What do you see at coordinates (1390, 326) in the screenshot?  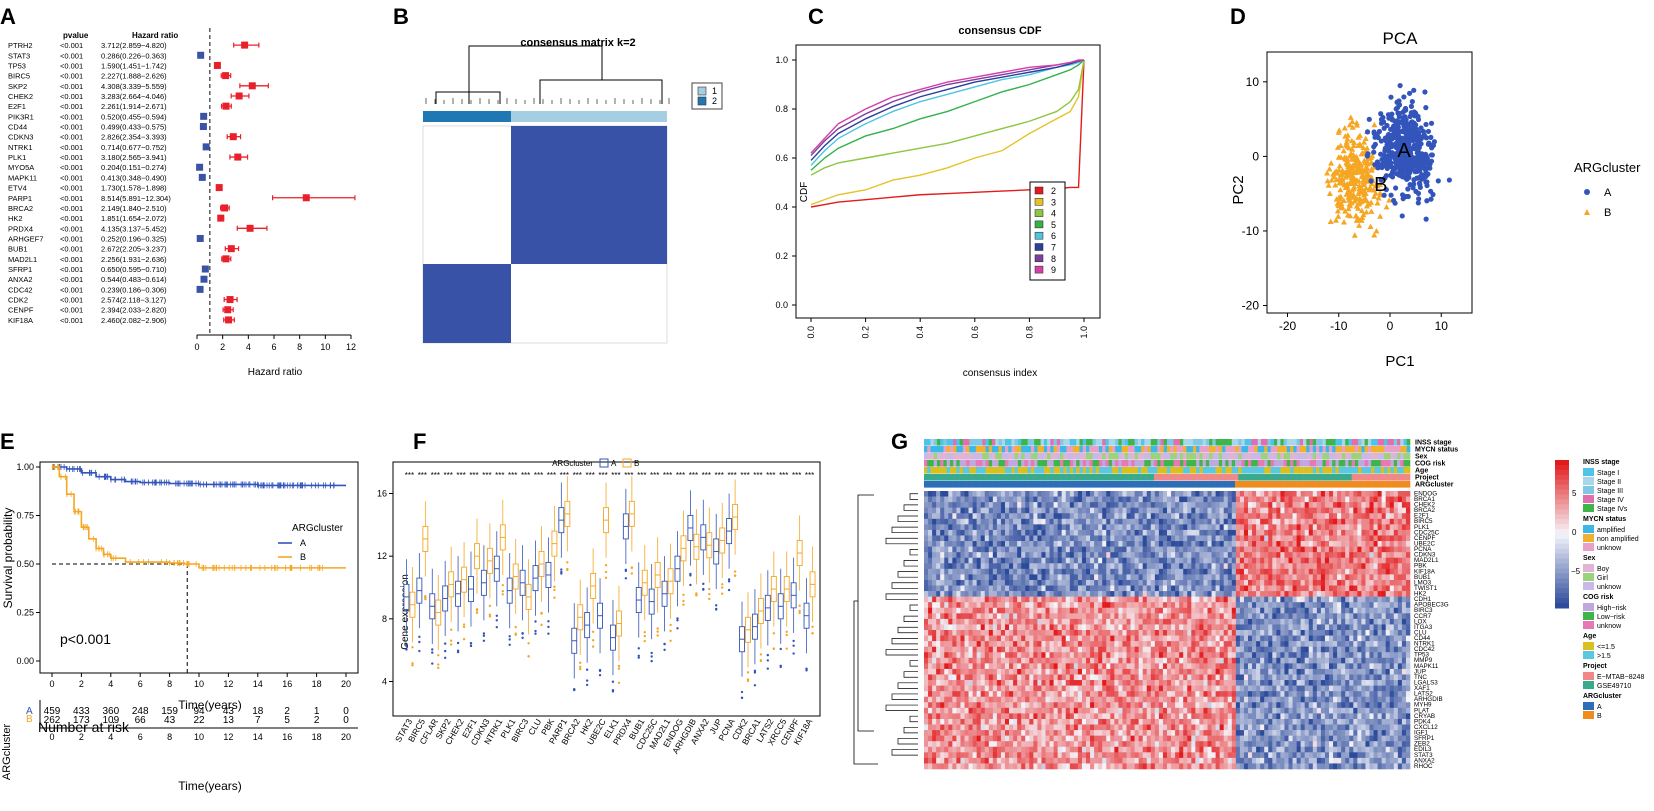 I see `pca-x-tick-label: 0` at bounding box center [1390, 326].